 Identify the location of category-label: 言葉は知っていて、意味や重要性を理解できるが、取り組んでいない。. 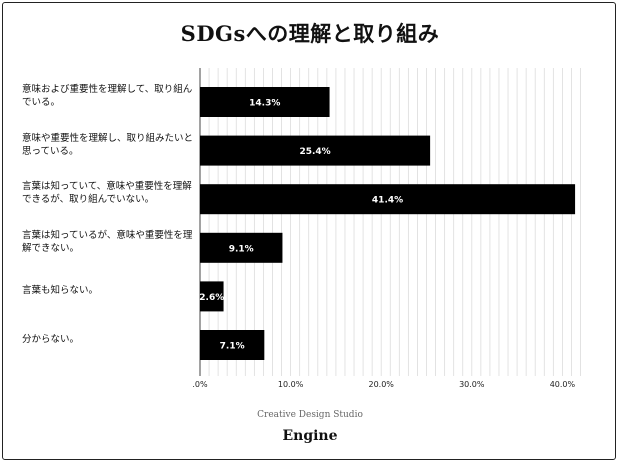
(107, 193).